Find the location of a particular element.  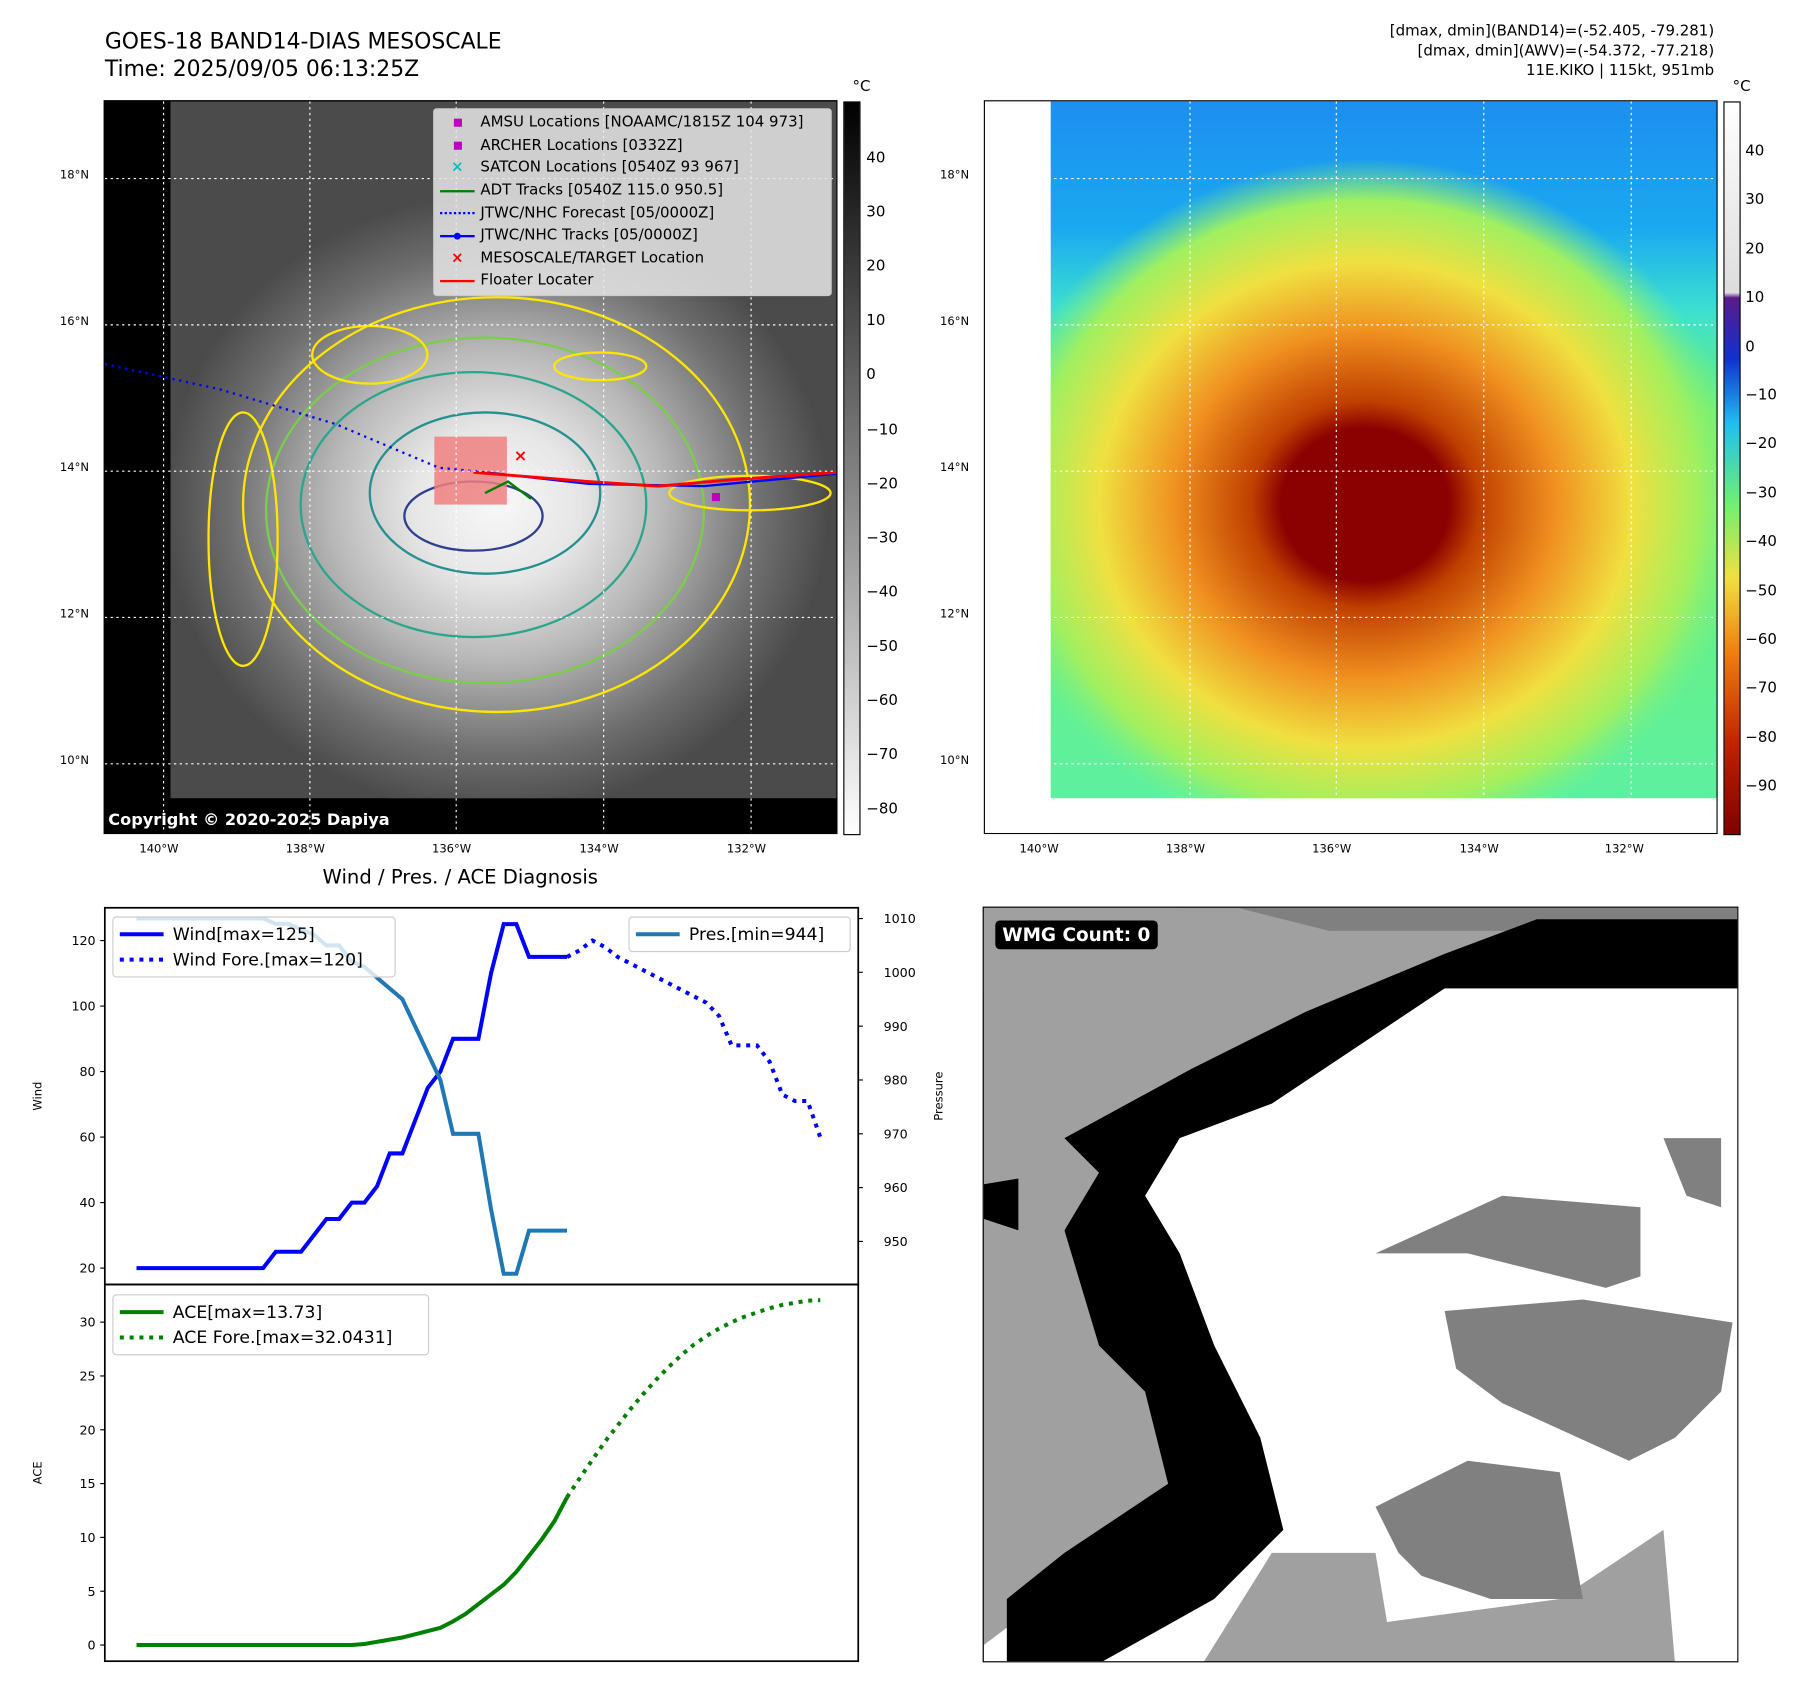

legend-entry: × SATCON Locations [0540Z 93 967] is located at coordinates (632, 168).